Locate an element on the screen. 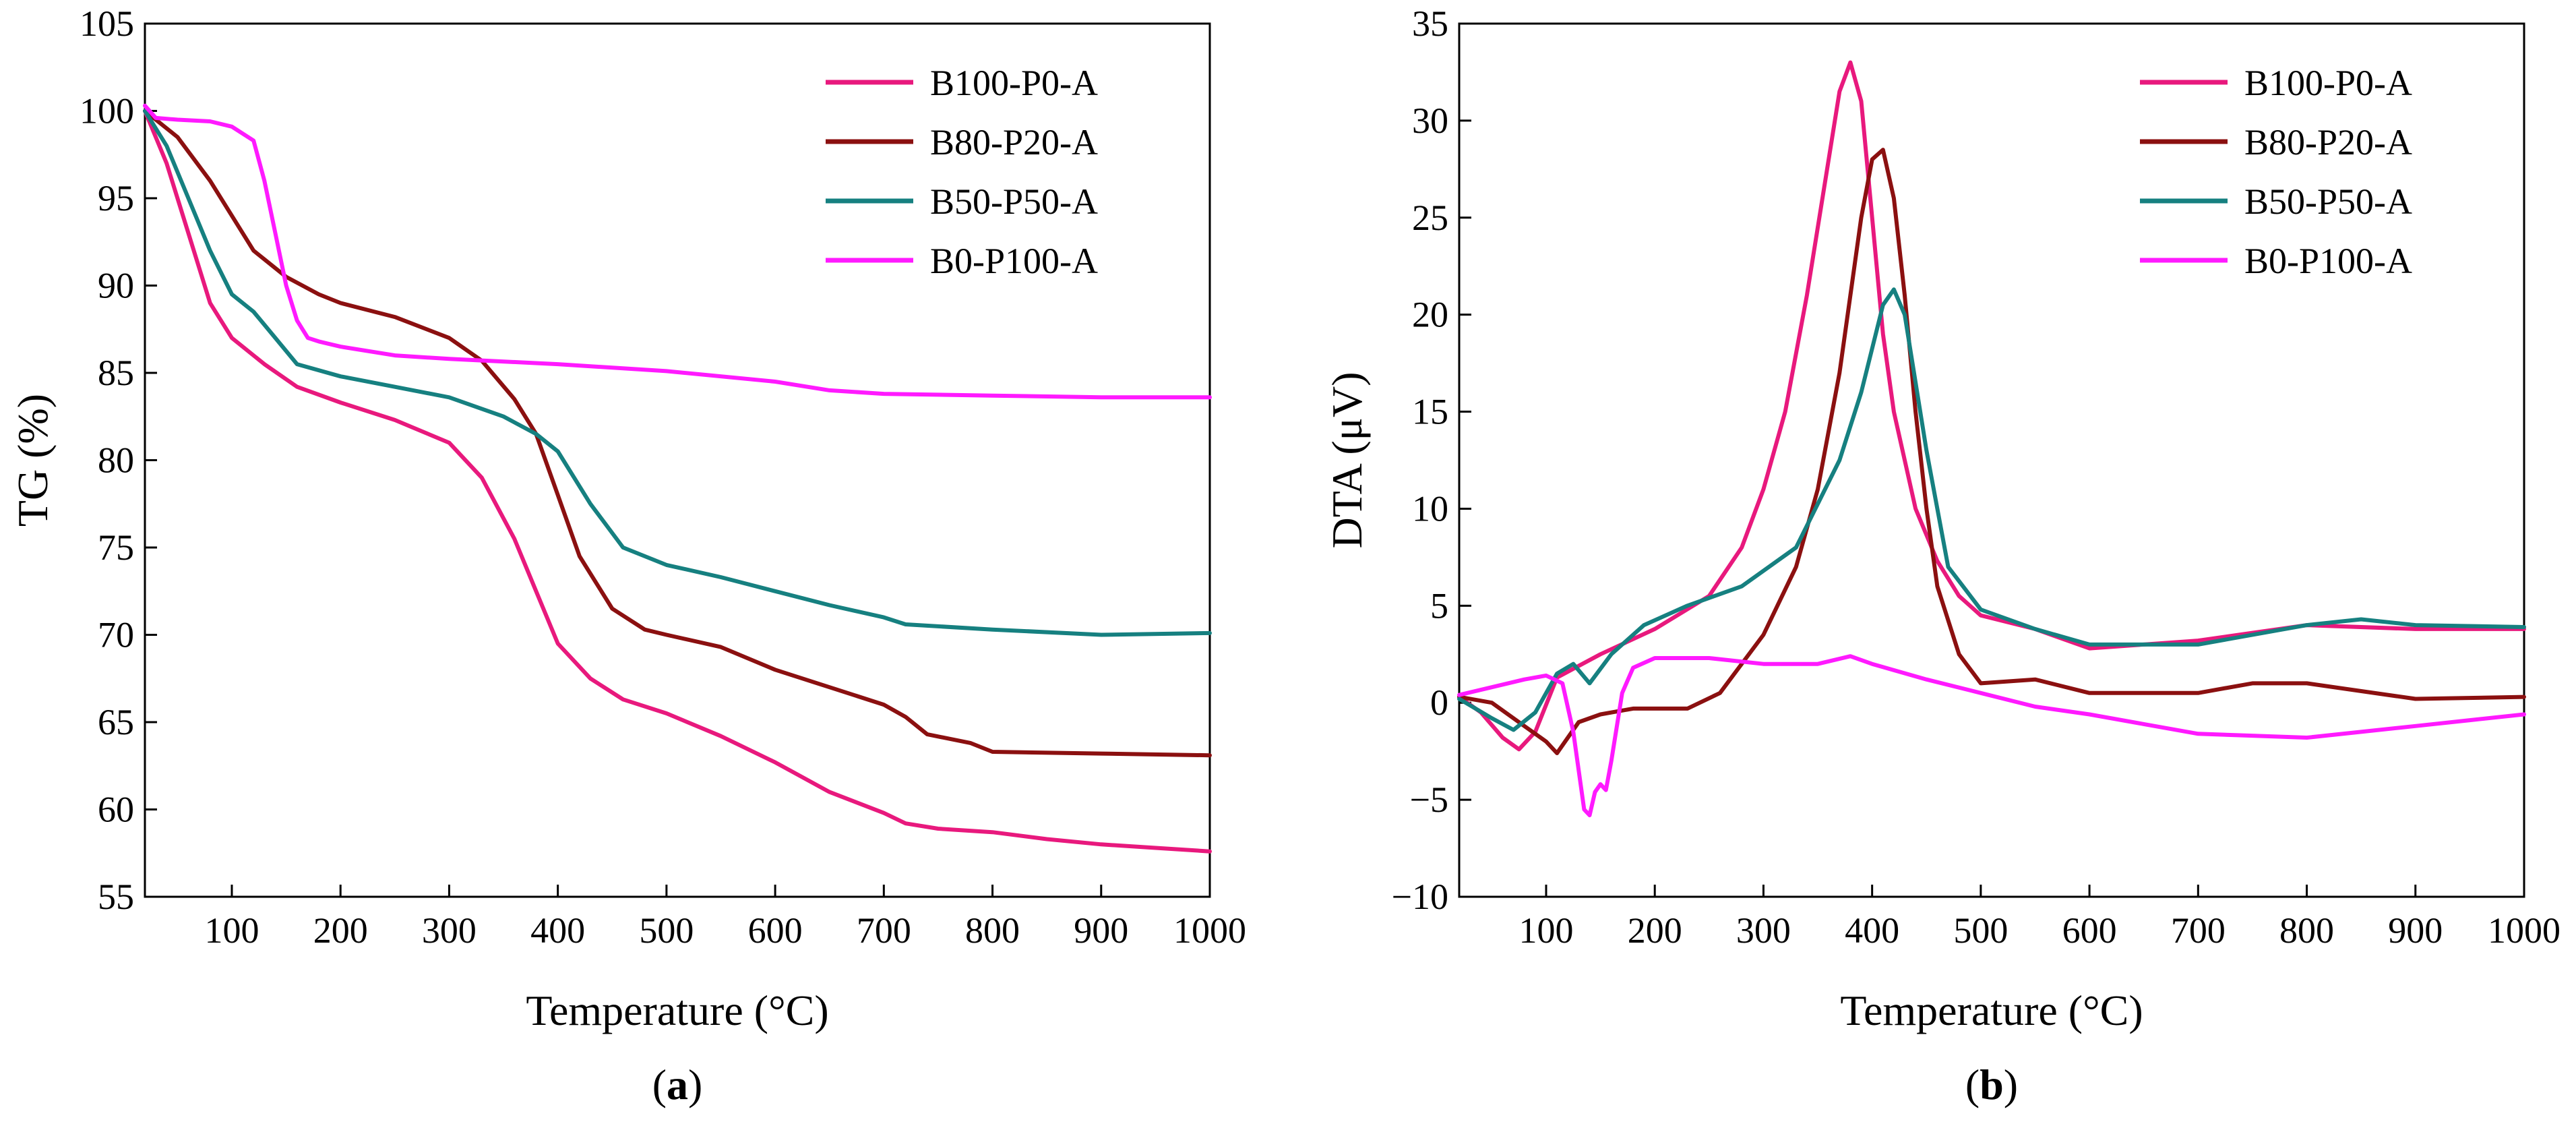  y-tick-label: 80 is located at coordinates (116, 461).